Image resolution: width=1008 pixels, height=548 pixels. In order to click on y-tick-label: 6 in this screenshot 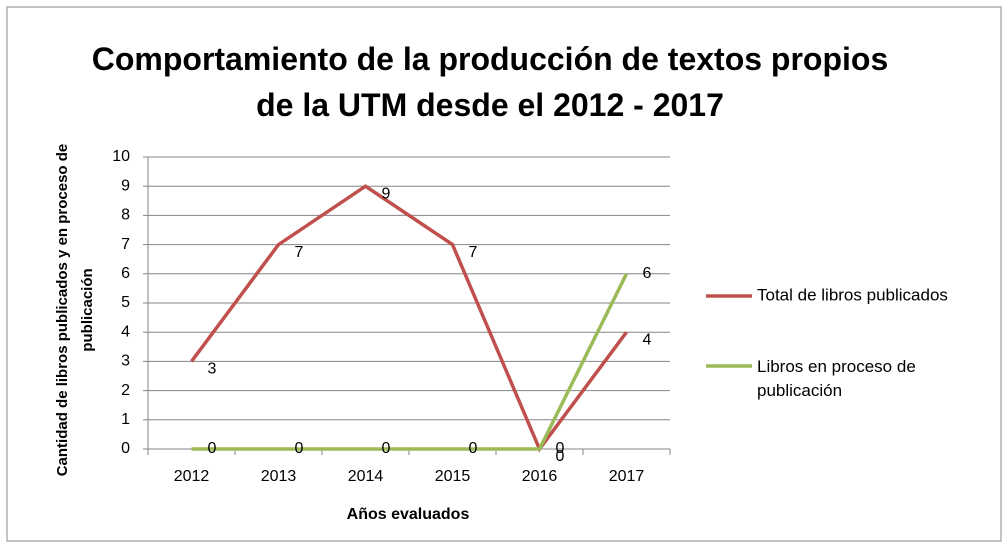, I will do `click(125, 273)`.